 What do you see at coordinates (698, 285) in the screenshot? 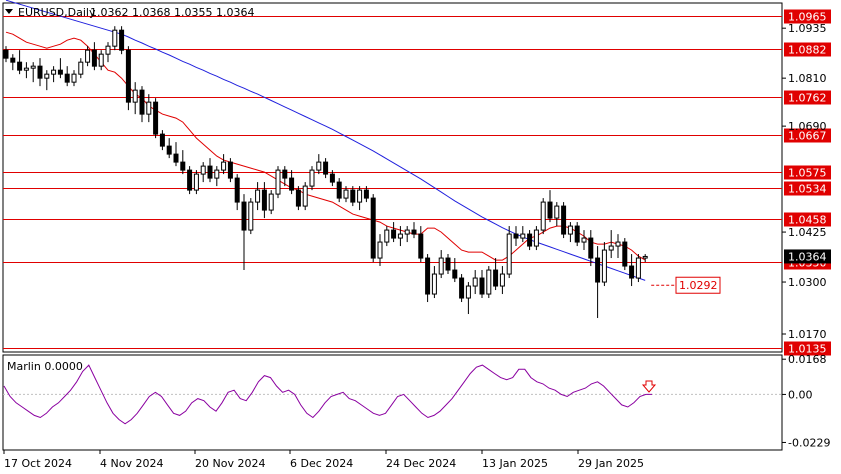
I see `annotation-box` at bounding box center [698, 285].